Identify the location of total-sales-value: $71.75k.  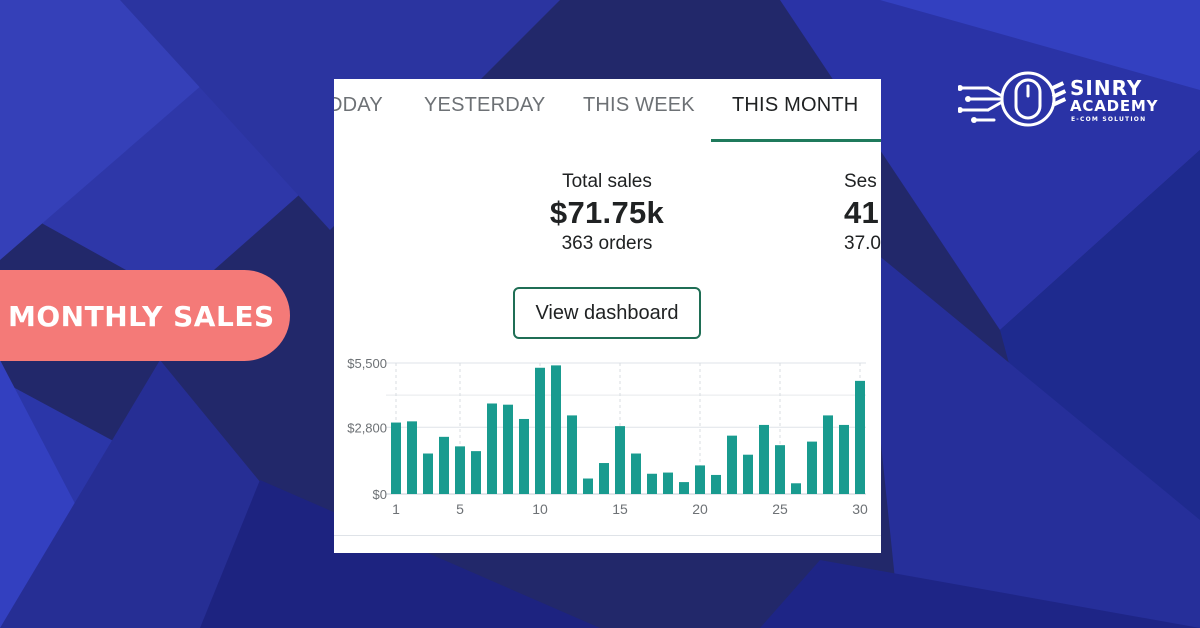
(607, 212).